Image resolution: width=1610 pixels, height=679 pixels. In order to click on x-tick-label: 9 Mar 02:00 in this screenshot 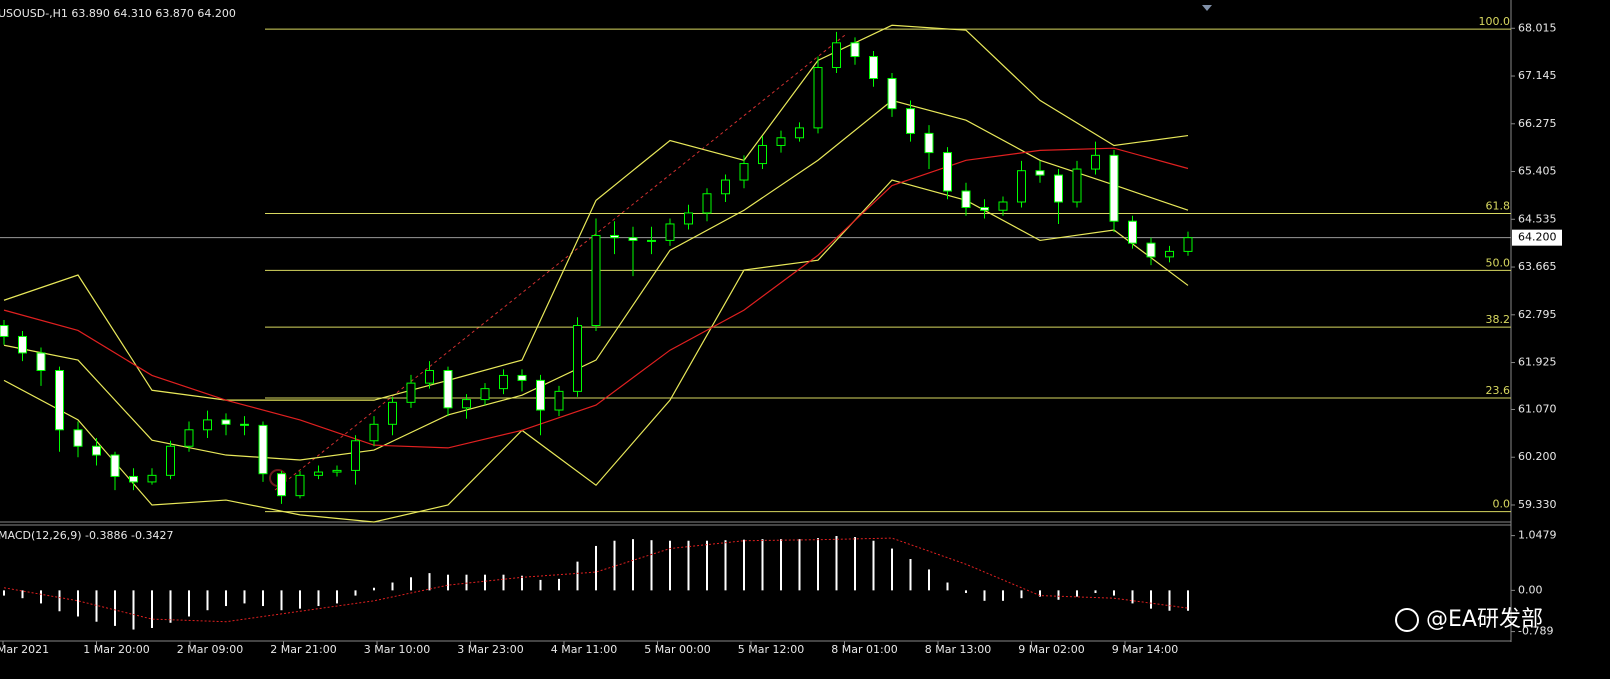, I will do `click(1051, 649)`.